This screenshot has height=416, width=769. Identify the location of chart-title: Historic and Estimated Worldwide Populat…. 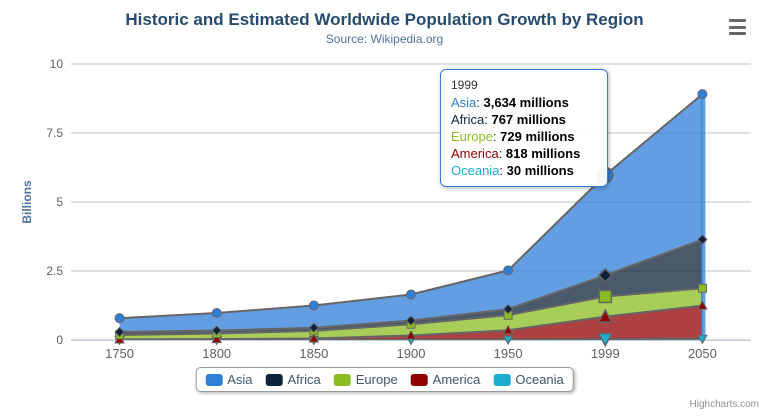
(384, 19).